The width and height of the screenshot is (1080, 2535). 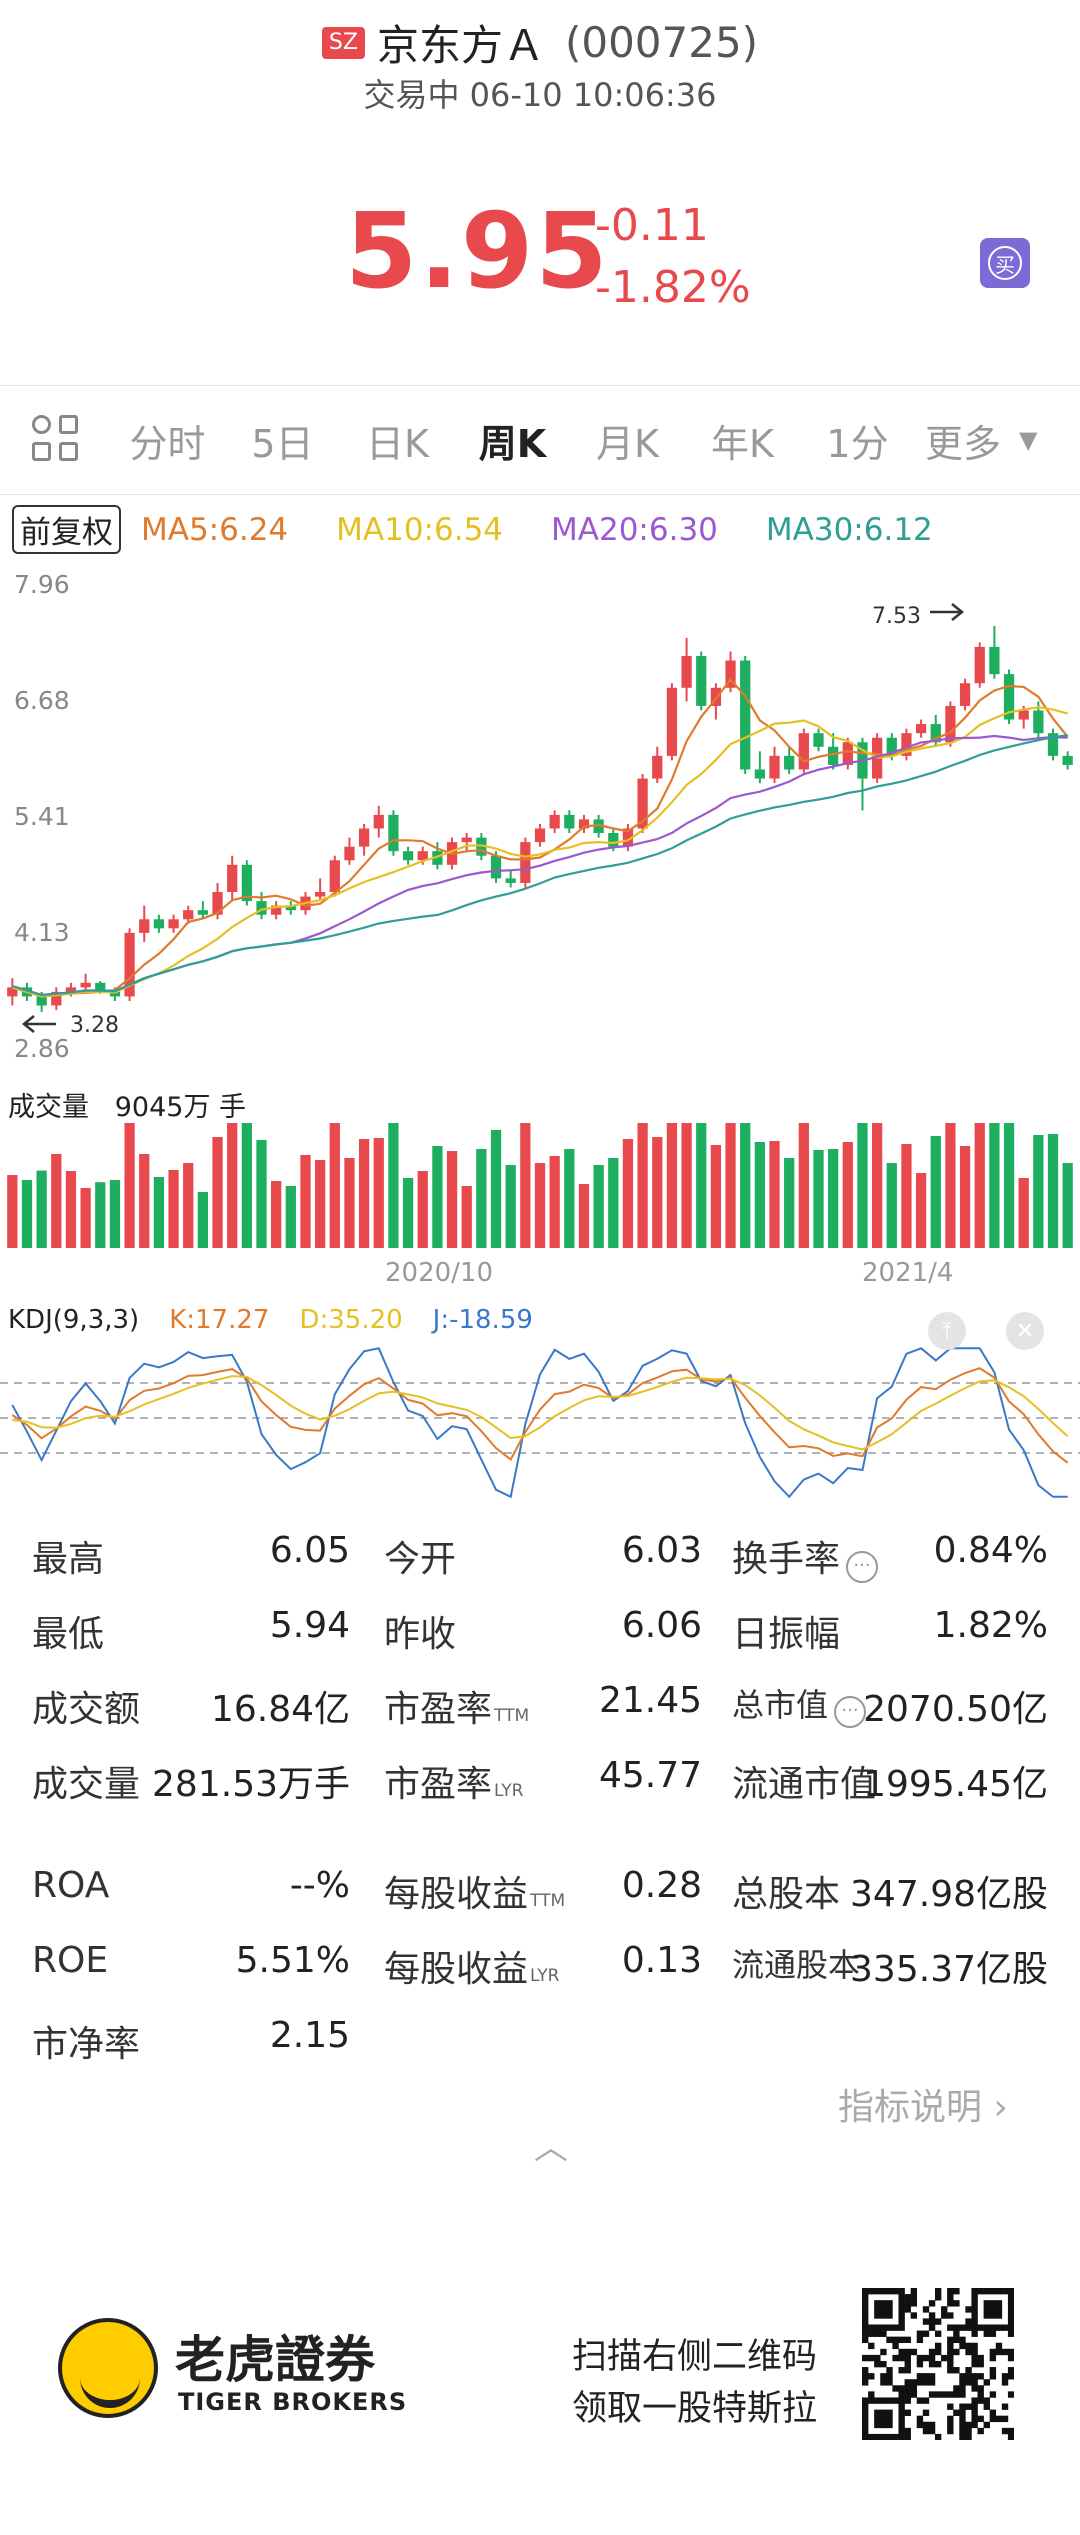 I want to click on adjust-type-button: 前复权, so click(x=66, y=529).